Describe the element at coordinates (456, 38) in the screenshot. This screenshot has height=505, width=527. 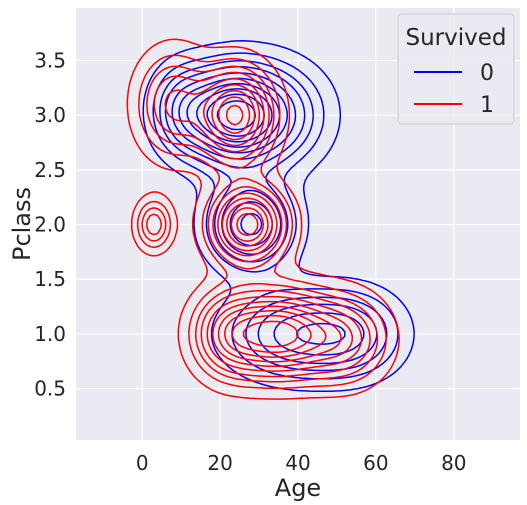
I see `legend-title: Survived` at that location.